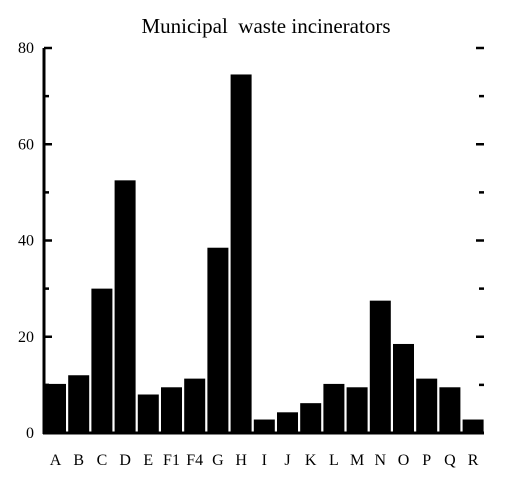 The height and width of the screenshot is (481, 512). Describe the element at coordinates (450, 410) in the screenshot. I see `bar-q` at that location.